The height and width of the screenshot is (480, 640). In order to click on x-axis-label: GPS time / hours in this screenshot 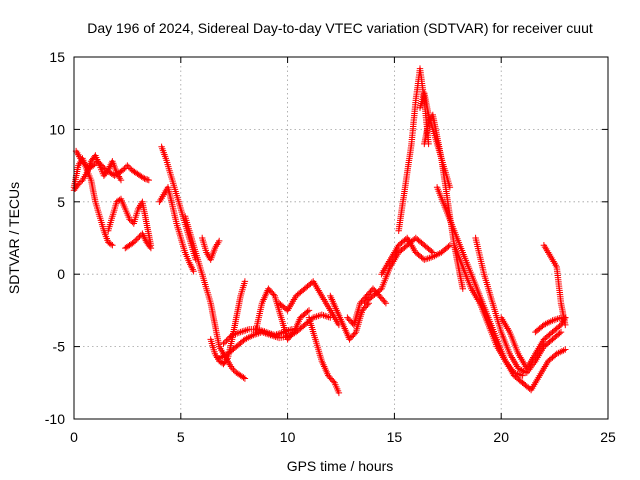, I will do `click(340, 466)`.